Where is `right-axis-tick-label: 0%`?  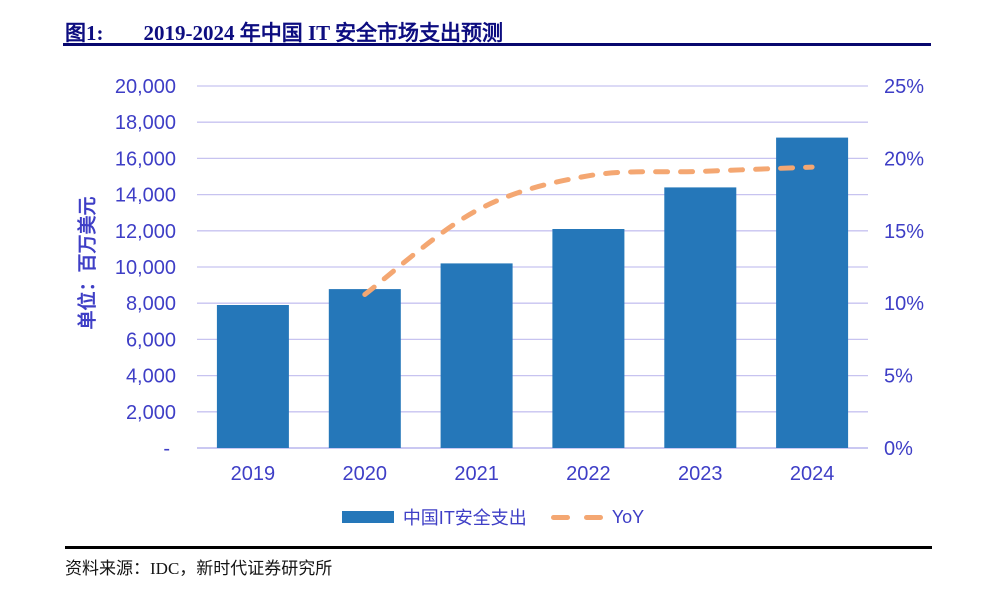 right-axis-tick-label: 0% is located at coordinates (898, 449).